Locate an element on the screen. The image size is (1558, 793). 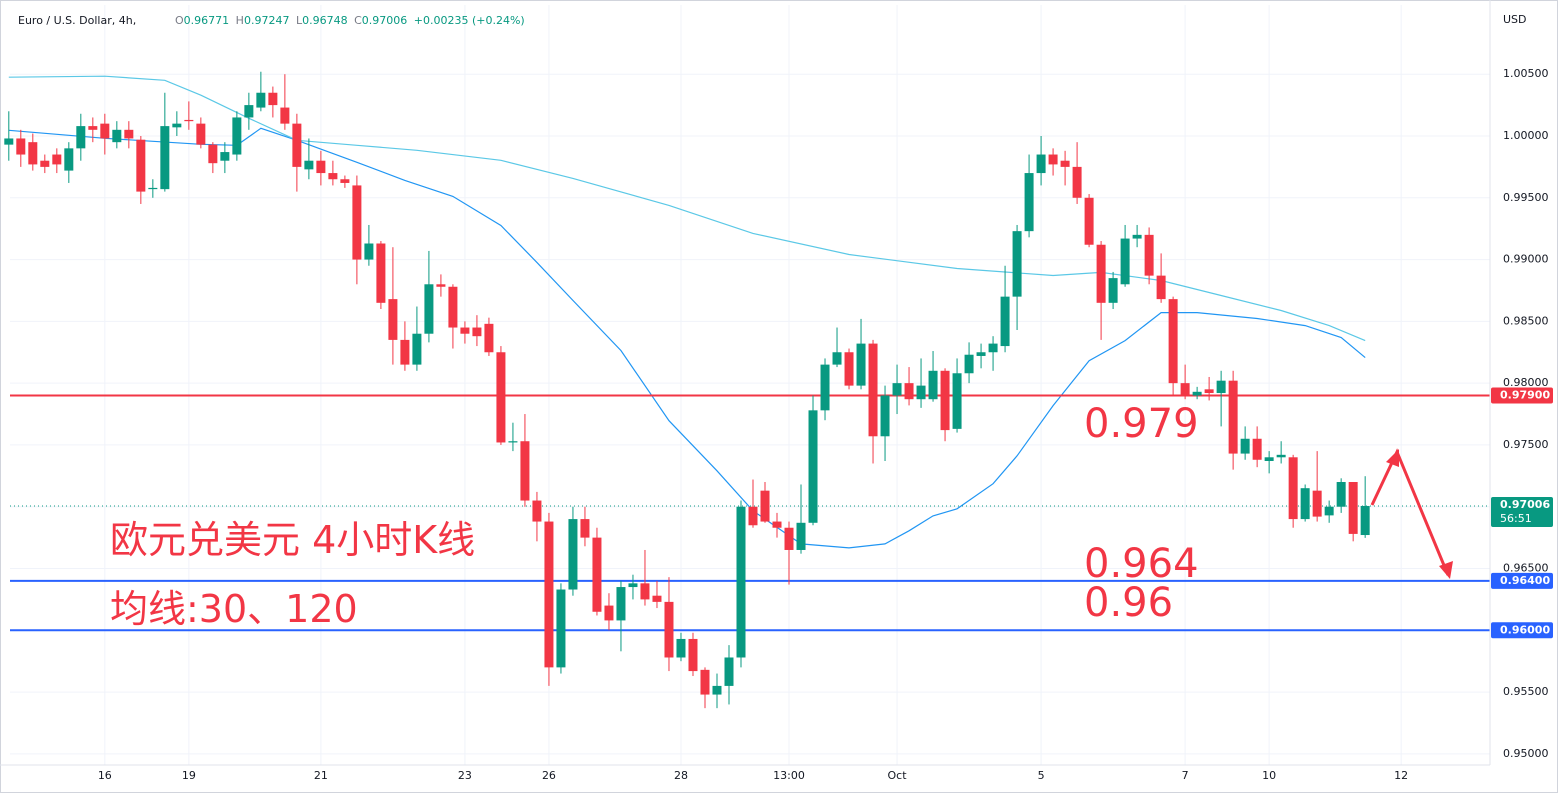
last-price-label: 0.97006 is located at coordinates (1525, 504).